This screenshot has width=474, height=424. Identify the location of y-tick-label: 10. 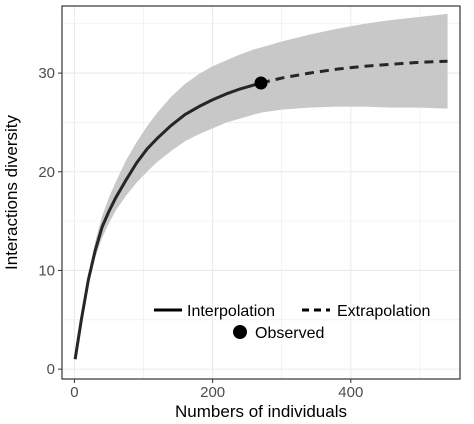
(46, 270).